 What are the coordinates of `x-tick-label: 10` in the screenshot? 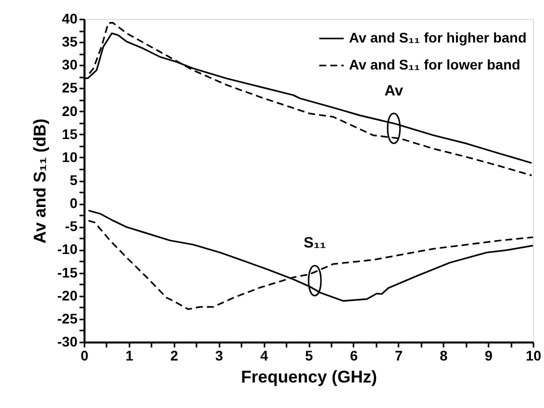 It's located at (534, 356).